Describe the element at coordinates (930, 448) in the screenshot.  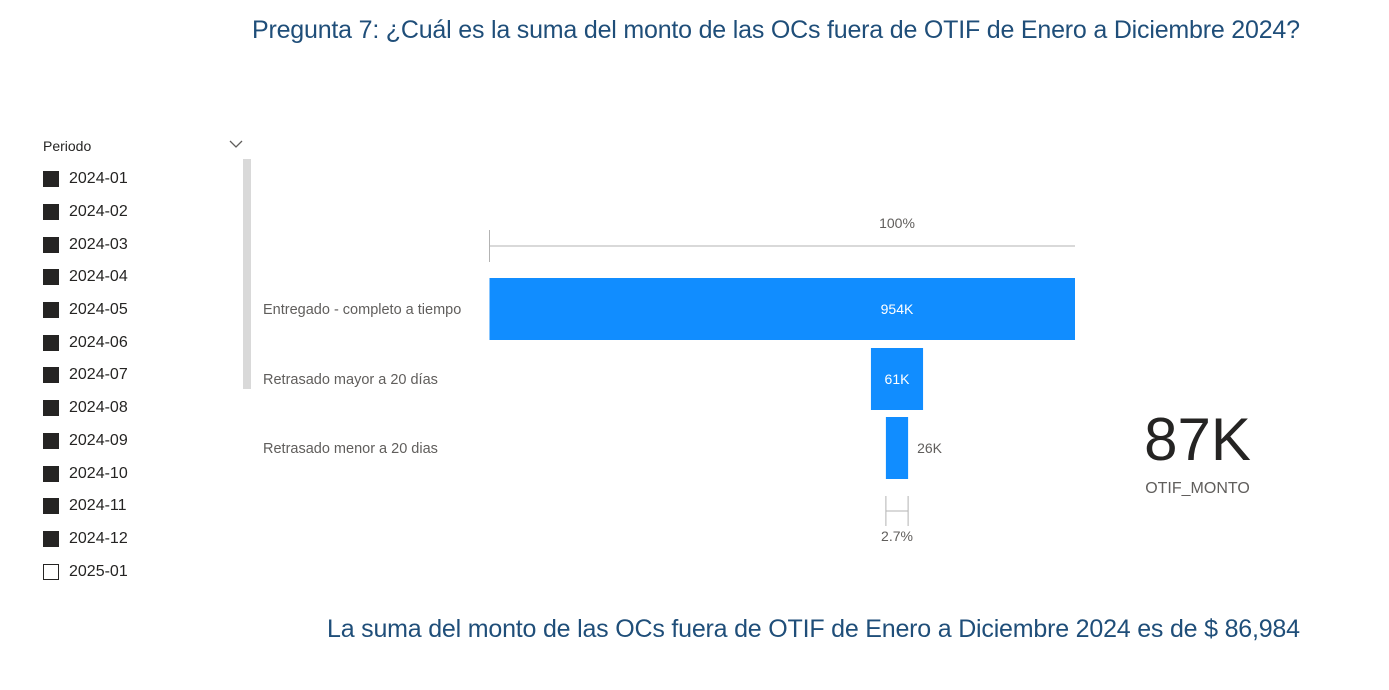
I see `data-label: 26K` at that location.